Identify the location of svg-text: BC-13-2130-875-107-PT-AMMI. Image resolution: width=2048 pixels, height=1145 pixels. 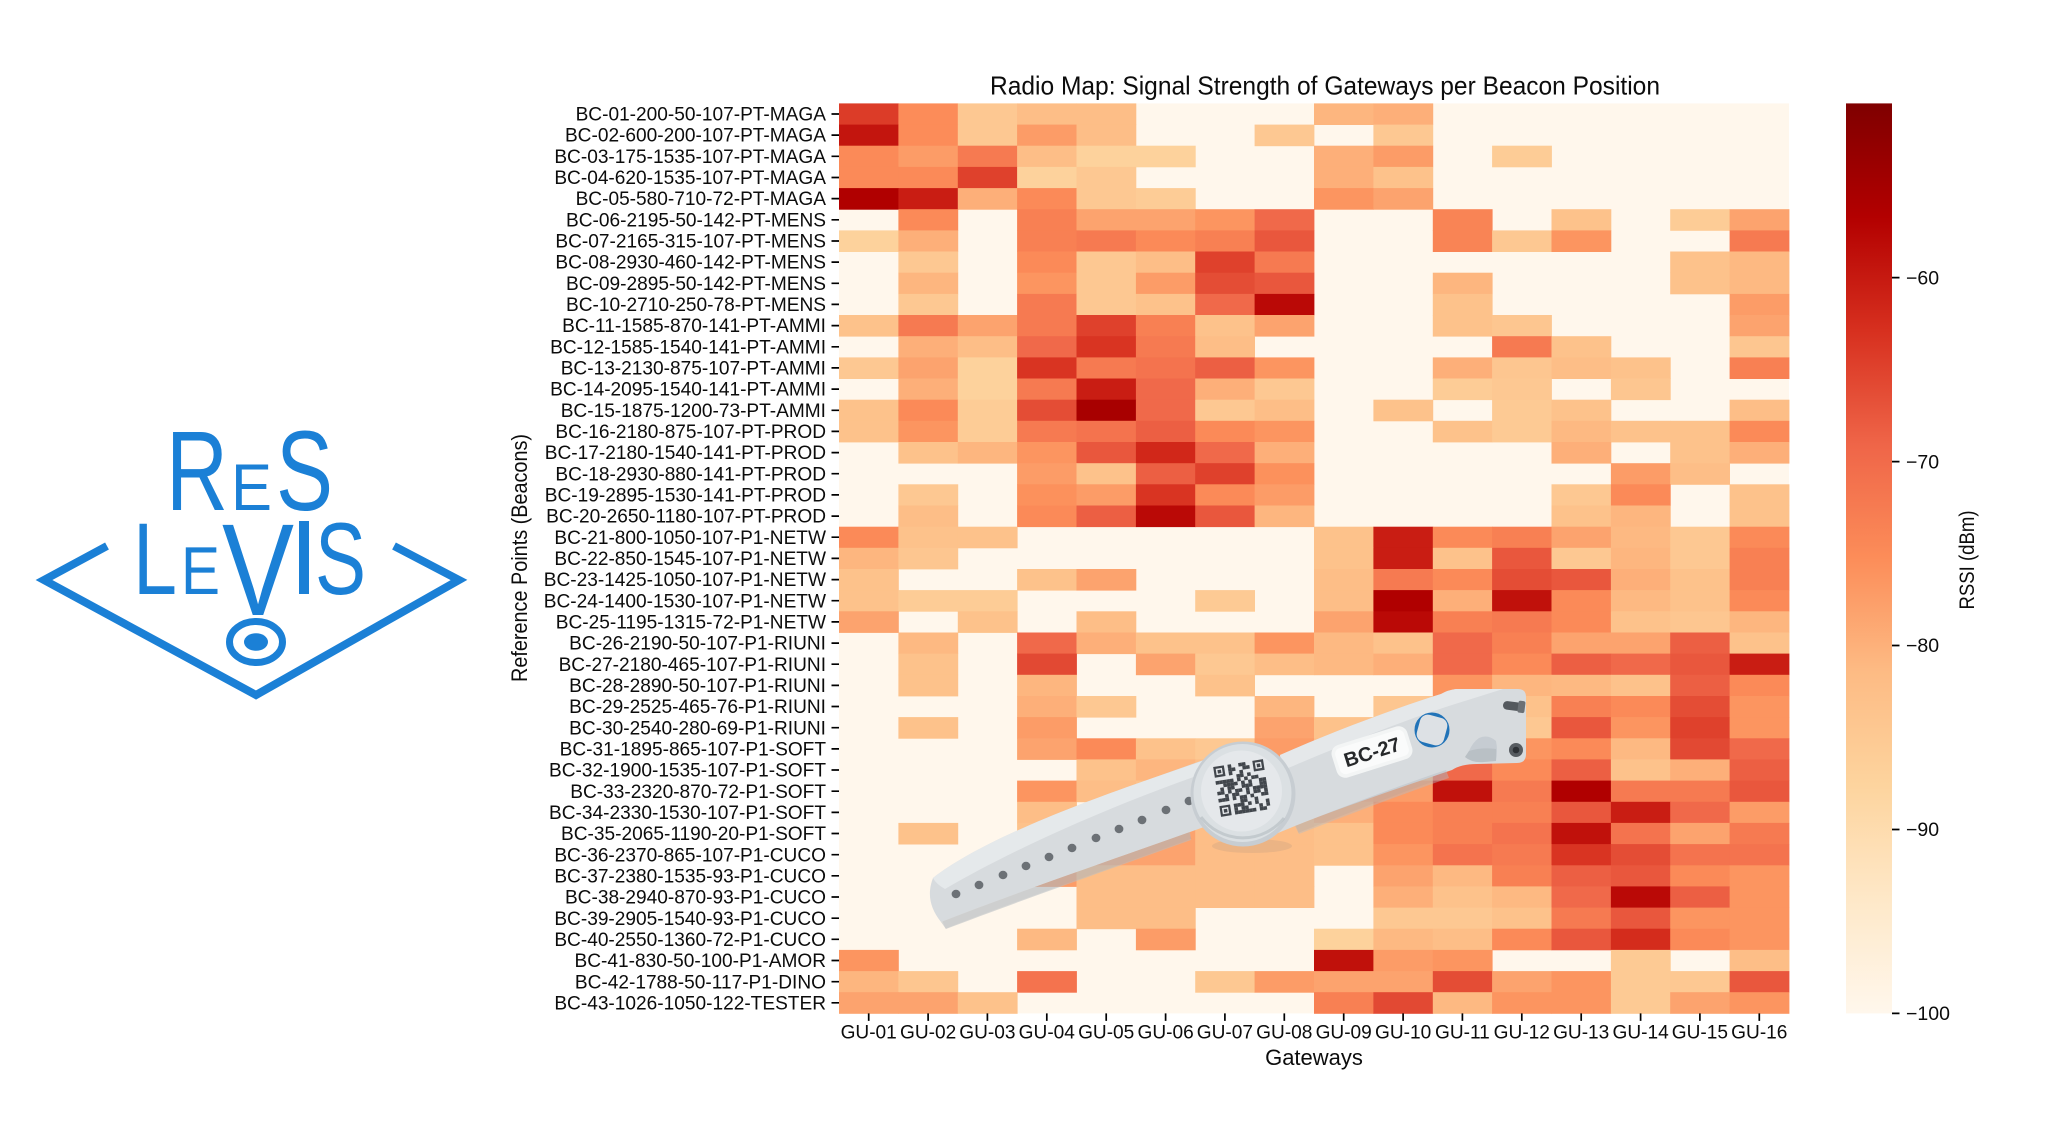
(693, 369).